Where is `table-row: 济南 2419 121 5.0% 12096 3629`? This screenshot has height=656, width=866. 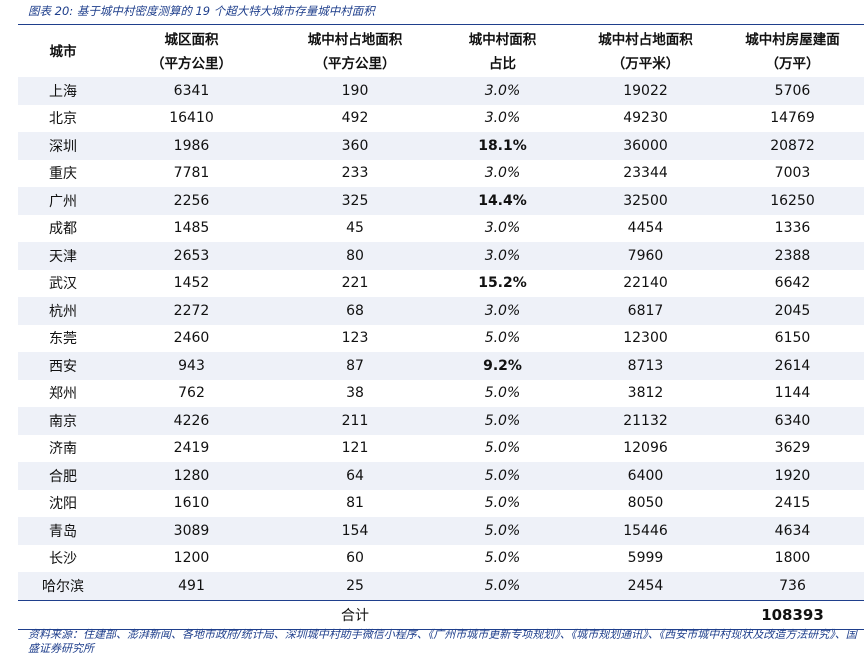
table-row: 济南 2419 121 5.0% 12096 3629 is located at coordinates (441, 449).